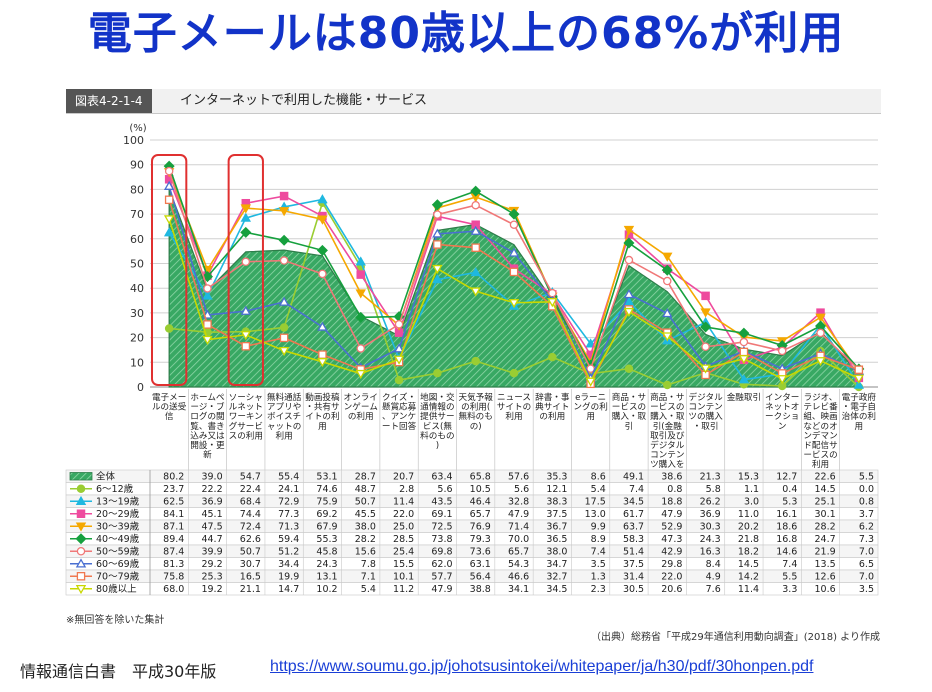 This screenshot has width=932, height=692. Describe the element at coordinates (713, 589) in the screenshot. I see `table-cell-value: 7.6` at that location.